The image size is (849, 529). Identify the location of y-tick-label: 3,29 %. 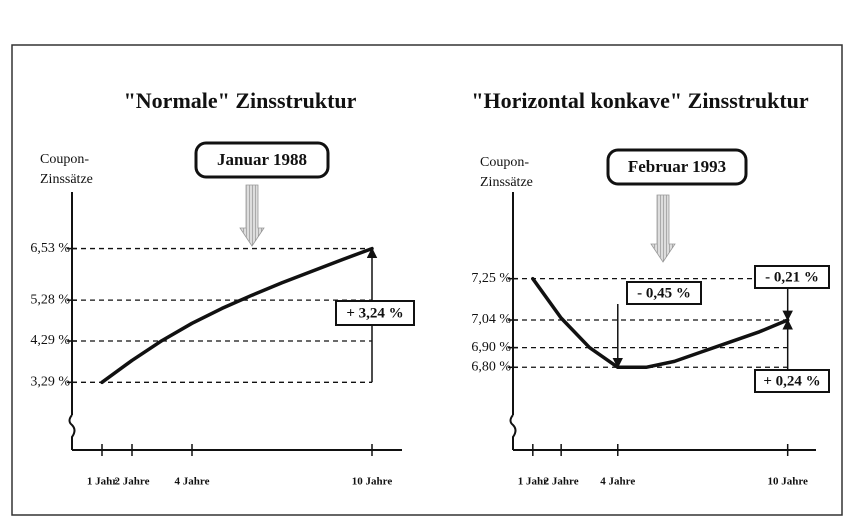
(50, 382).